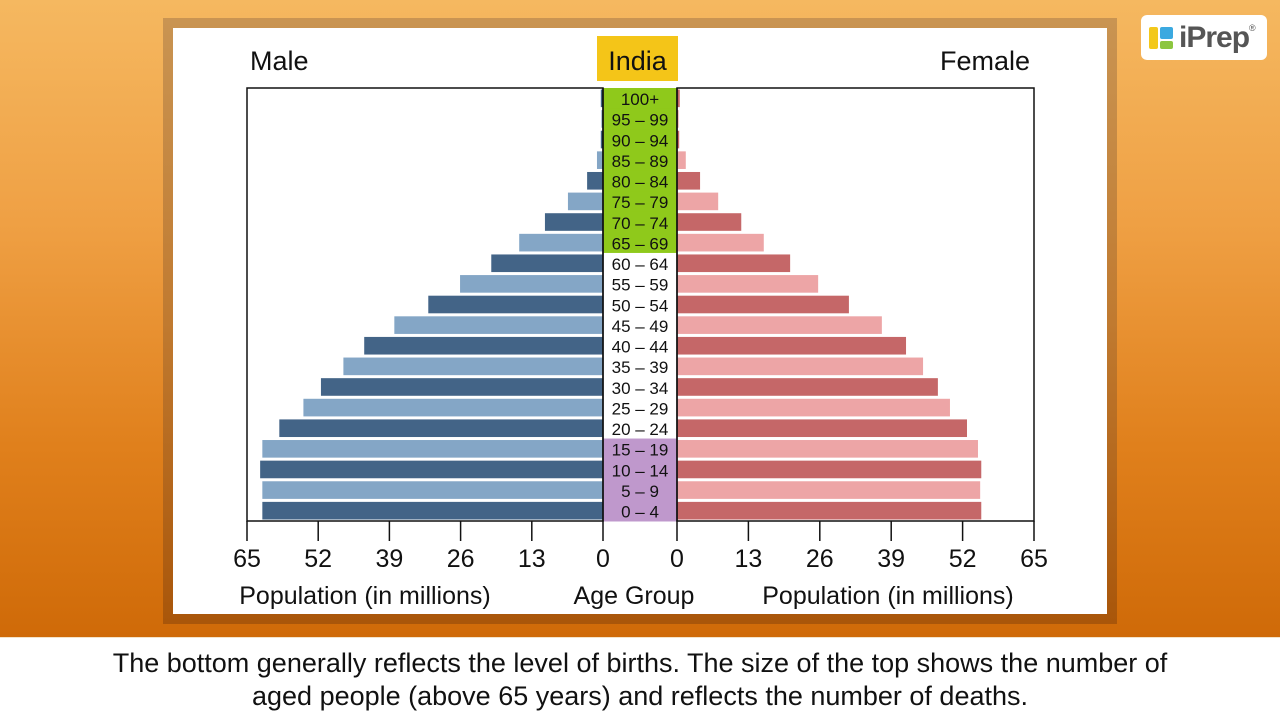 Image resolution: width=1280 pixels, height=720 pixels. I want to click on age-group-label: 95 – 99, so click(640, 120).